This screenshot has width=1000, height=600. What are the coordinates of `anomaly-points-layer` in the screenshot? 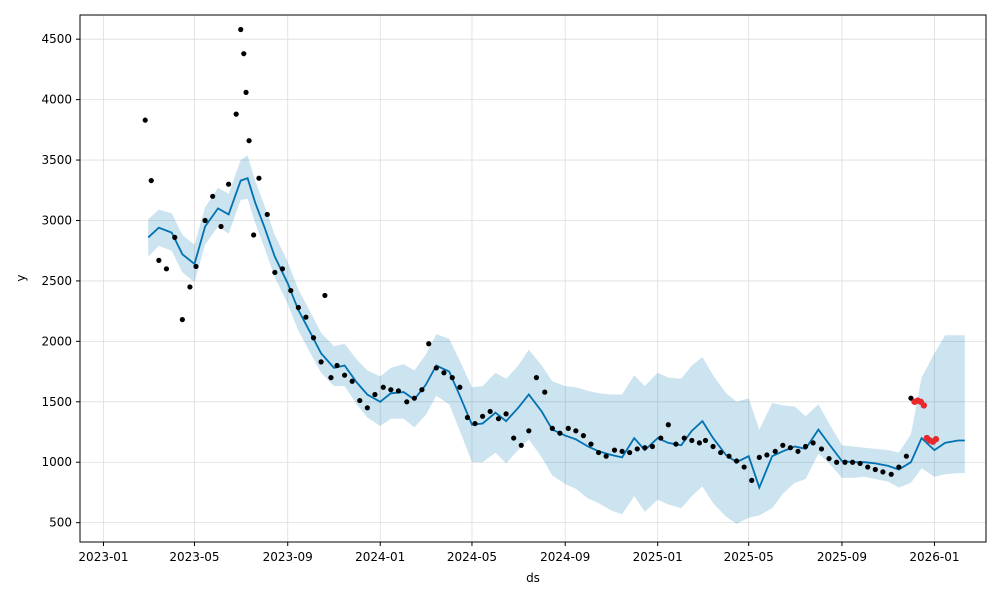 It's located at (925, 421).